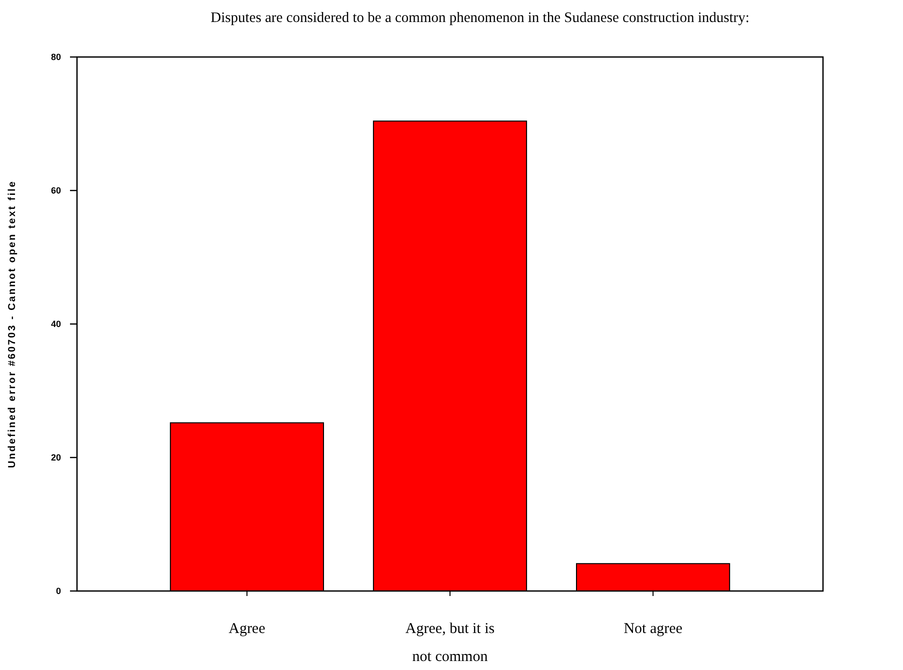 The width and height of the screenshot is (903, 670). Describe the element at coordinates (55, 324) in the screenshot. I see `y-tick-label: 40` at that location.